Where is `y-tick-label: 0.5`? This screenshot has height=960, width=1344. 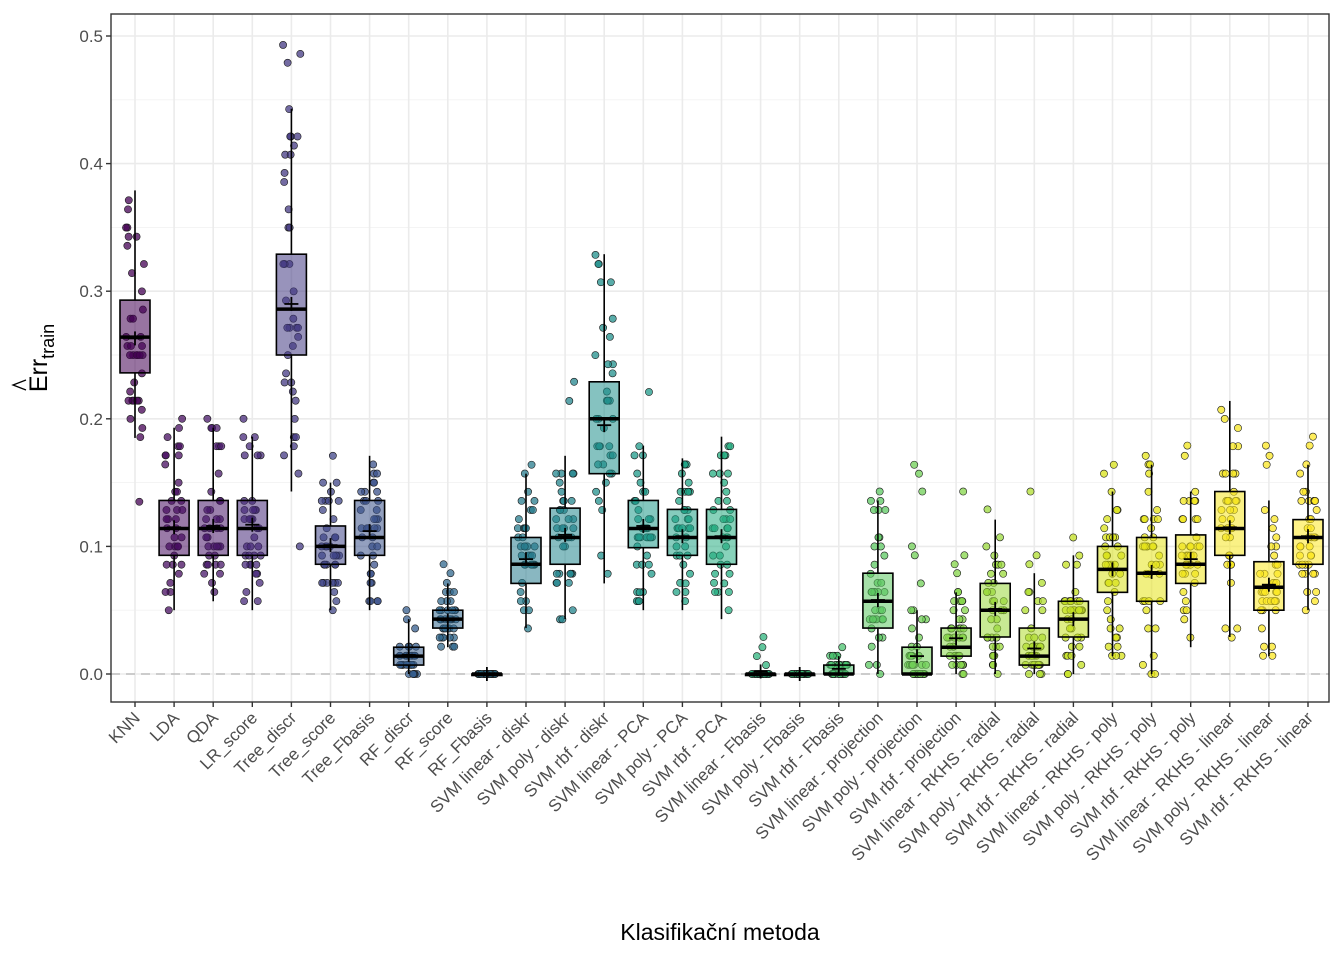 y-tick-label: 0.5 is located at coordinates (91, 36).